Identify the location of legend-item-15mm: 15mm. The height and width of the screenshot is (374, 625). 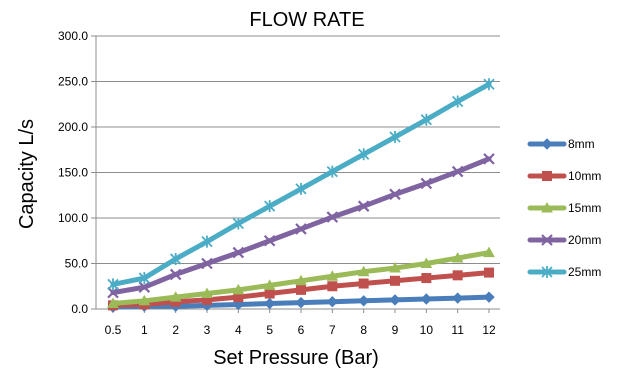
(564, 208).